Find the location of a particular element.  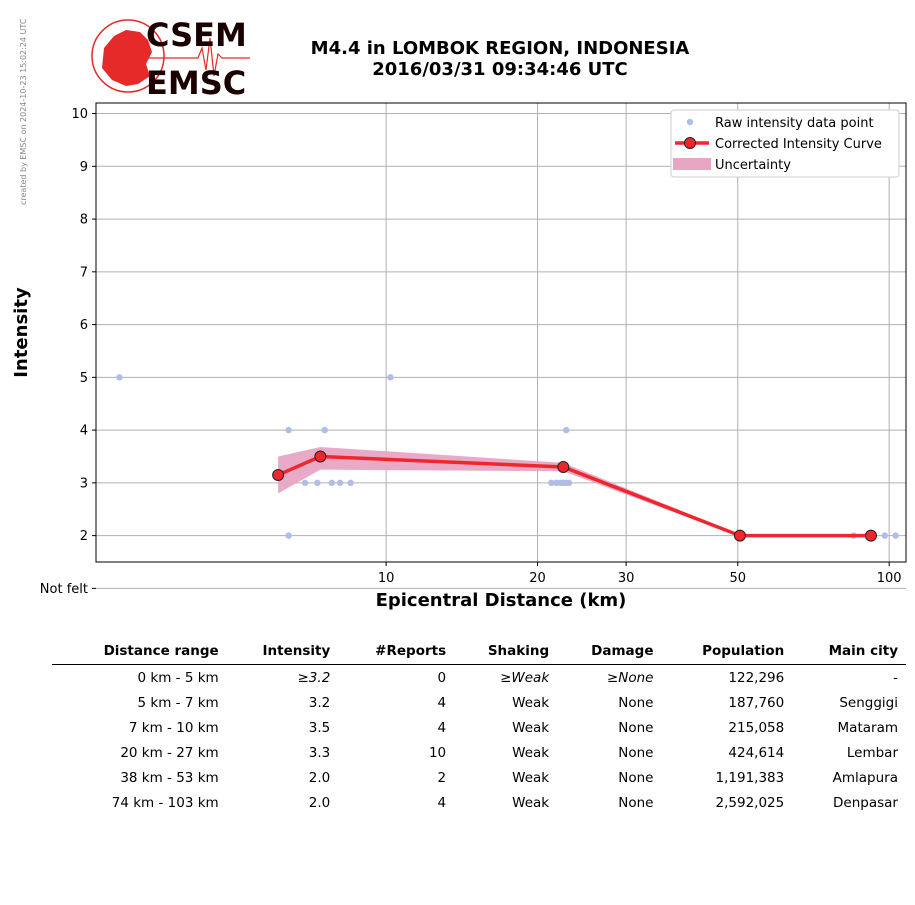

legend-swatch-uncertainty is located at coordinates (692, 164).